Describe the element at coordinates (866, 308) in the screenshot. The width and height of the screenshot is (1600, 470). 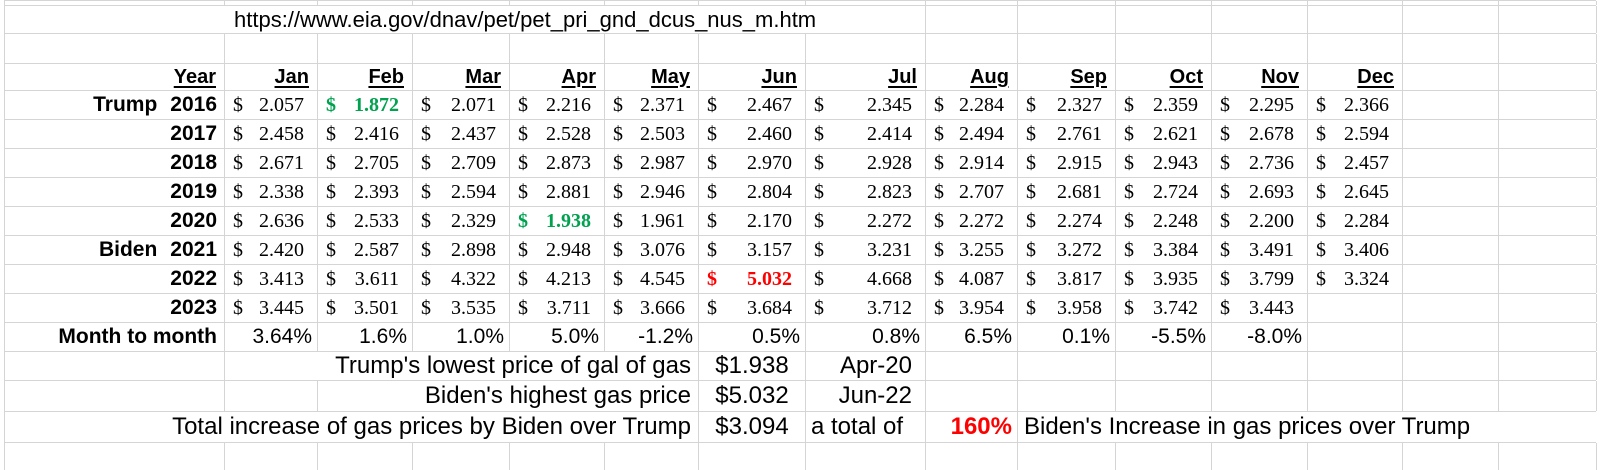
I see `price-cell: $3.712` at that location.